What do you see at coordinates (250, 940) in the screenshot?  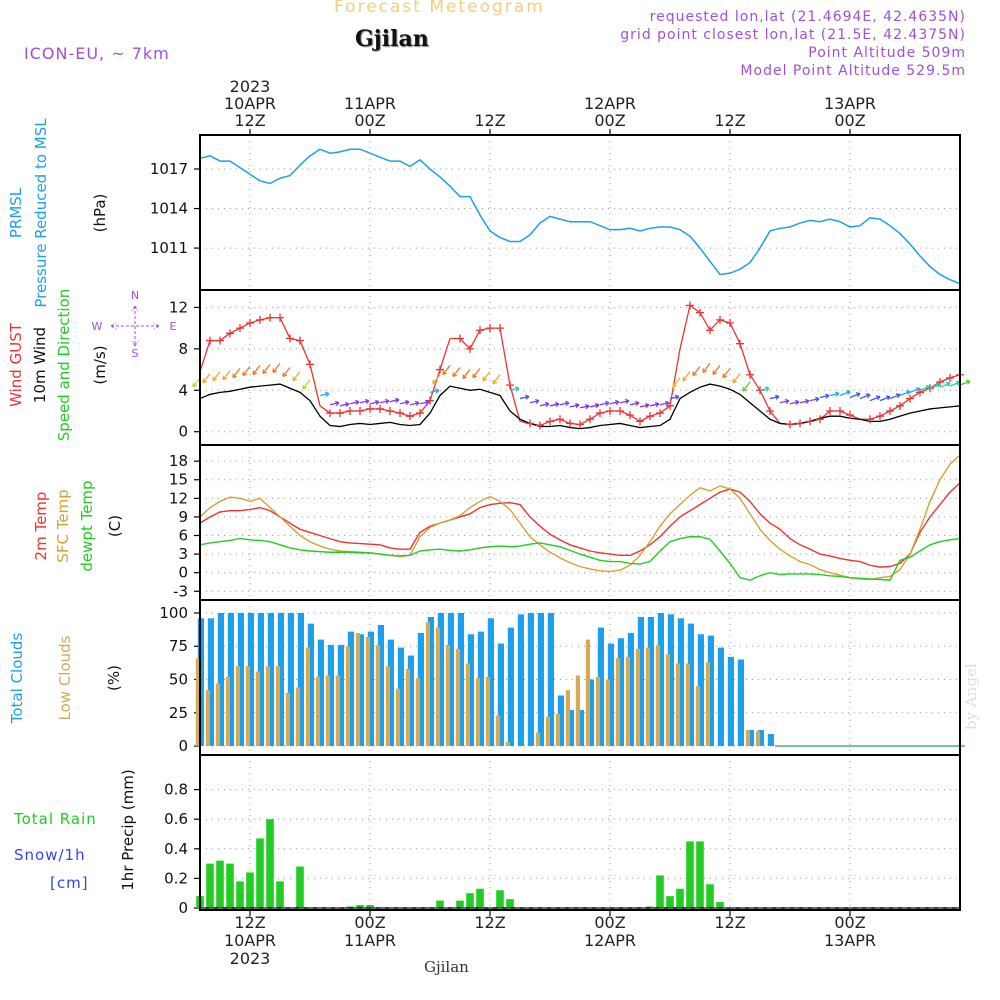 I see `time-label-bottom: 10APR` at bounding box center [250, 940].